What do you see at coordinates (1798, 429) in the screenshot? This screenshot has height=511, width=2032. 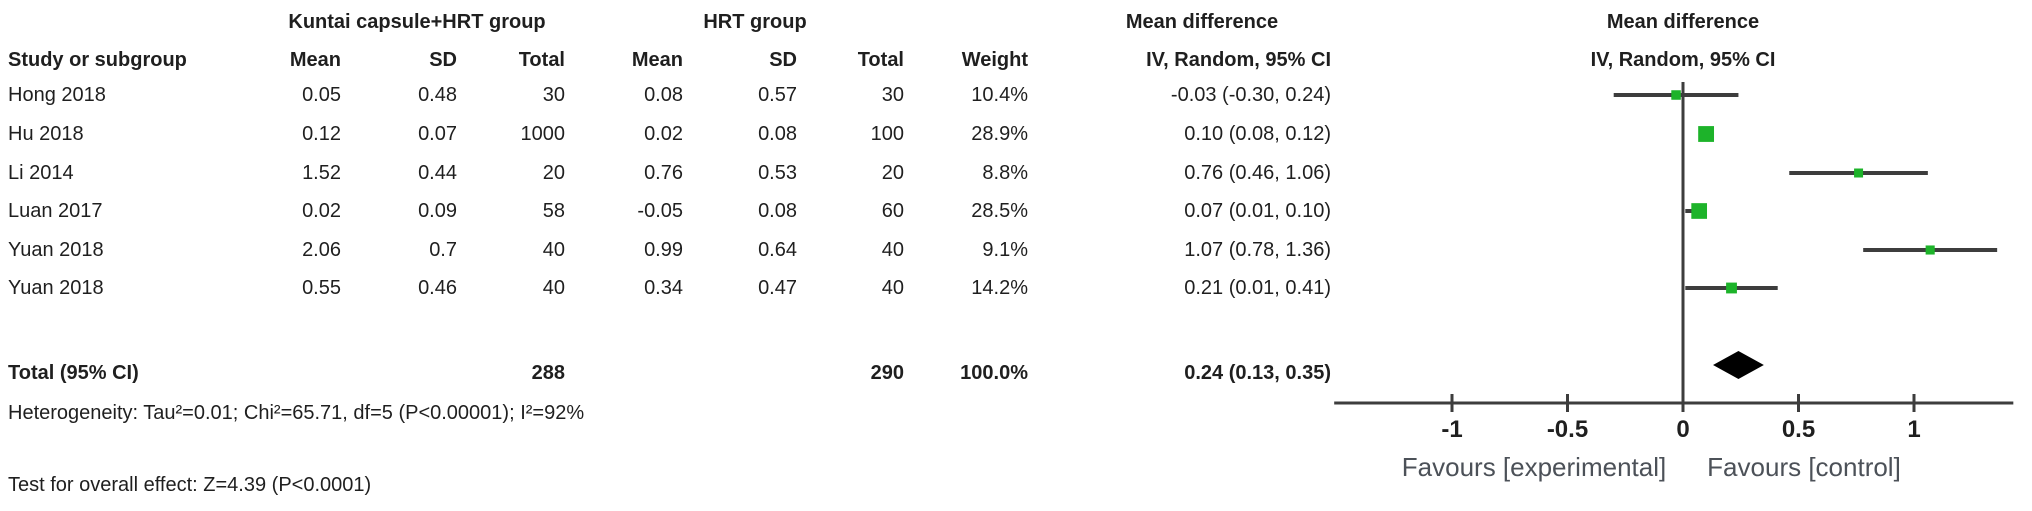 I see `x-tick-label: 0.5` at bounding box center [1798, 429].